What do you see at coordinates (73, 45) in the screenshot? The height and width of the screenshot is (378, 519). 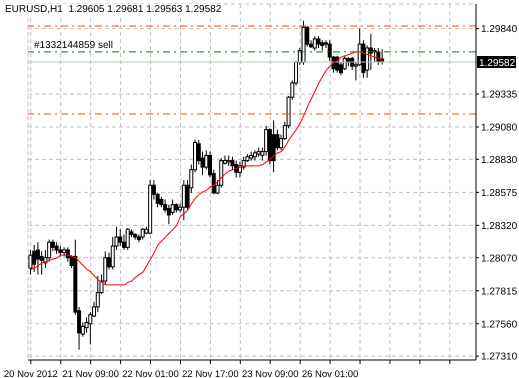 I see `ref-line-label: #1332144859 sell` at bounding box center [73, 45].